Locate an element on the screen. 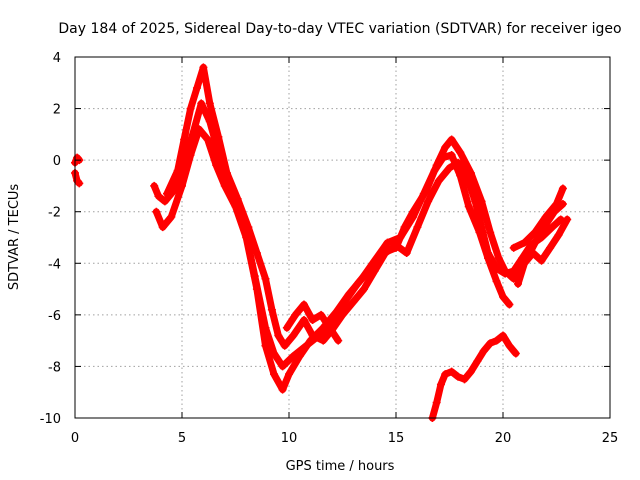 The height and width of the screenshot is (480, 640). series-sat-g is located at coordinates (474, 376).